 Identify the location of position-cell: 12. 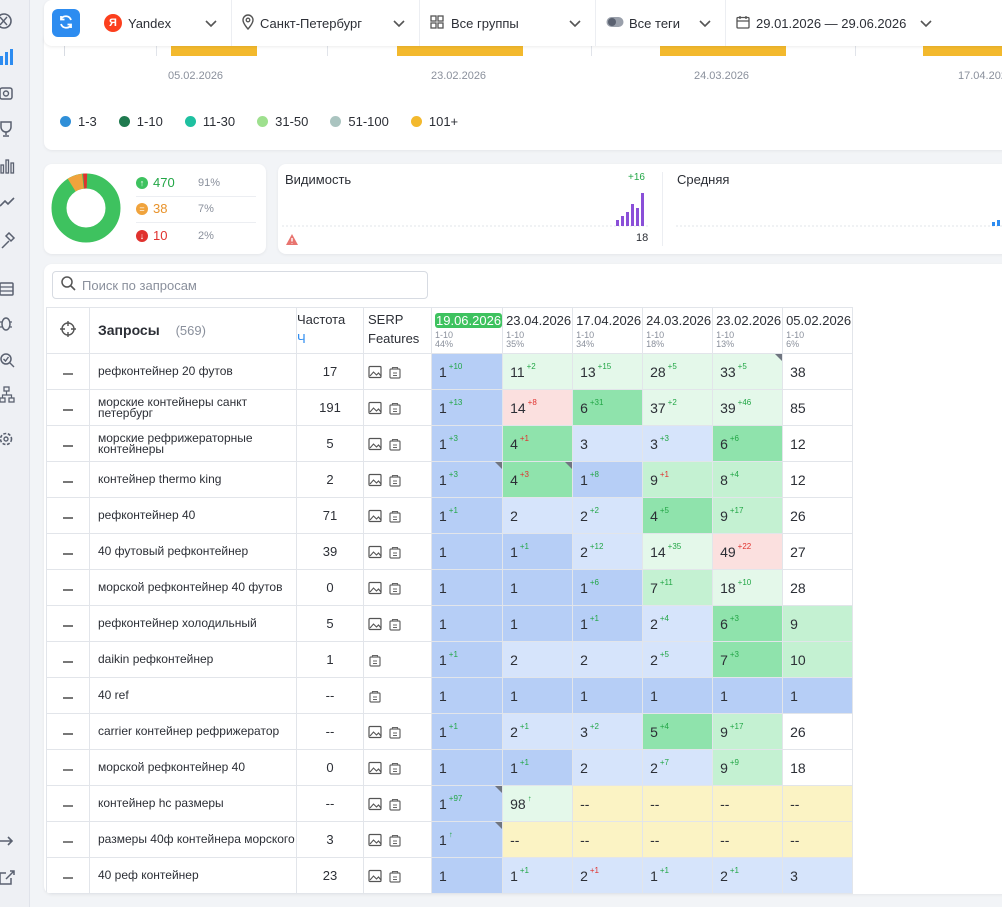
(818, 479).